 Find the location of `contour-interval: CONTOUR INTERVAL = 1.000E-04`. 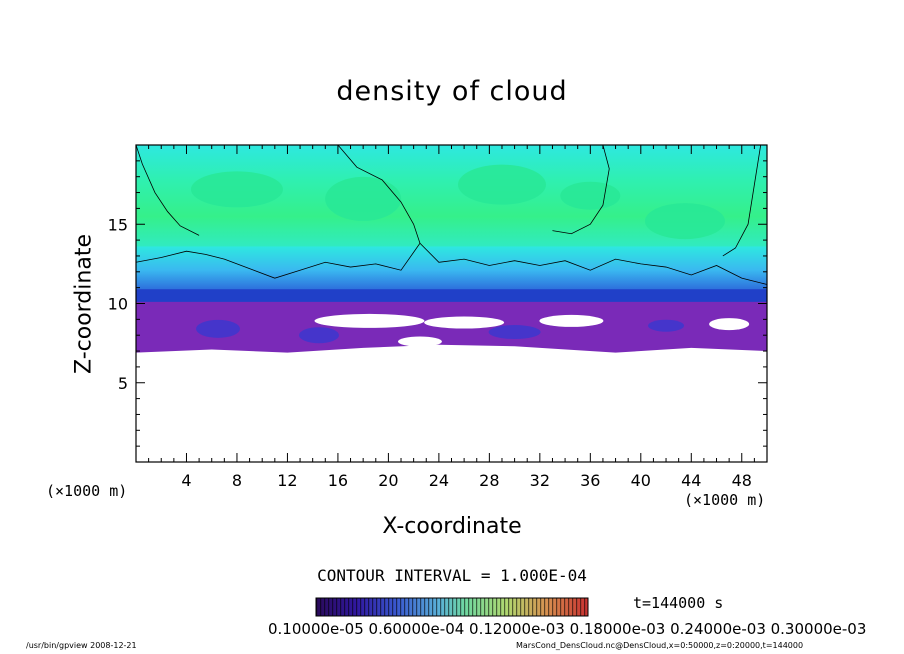

contour-interval: CONTOUR INTERVAL = 1.000E-04 is located at coordinates (452, 575).